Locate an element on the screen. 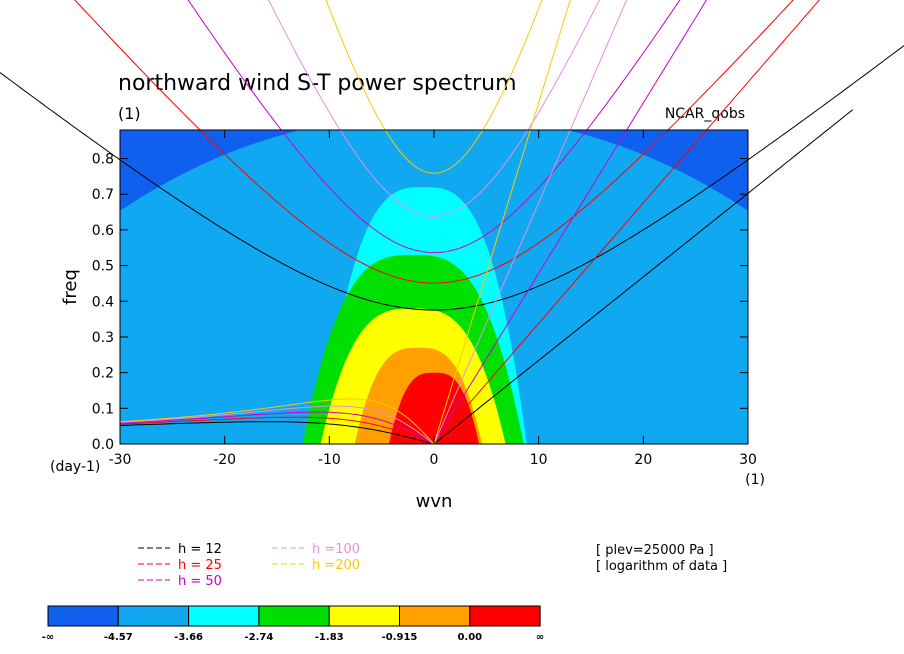 The image size is (904, 654). chart-subtitle-left: (1) is located at coordinates (129, 113).